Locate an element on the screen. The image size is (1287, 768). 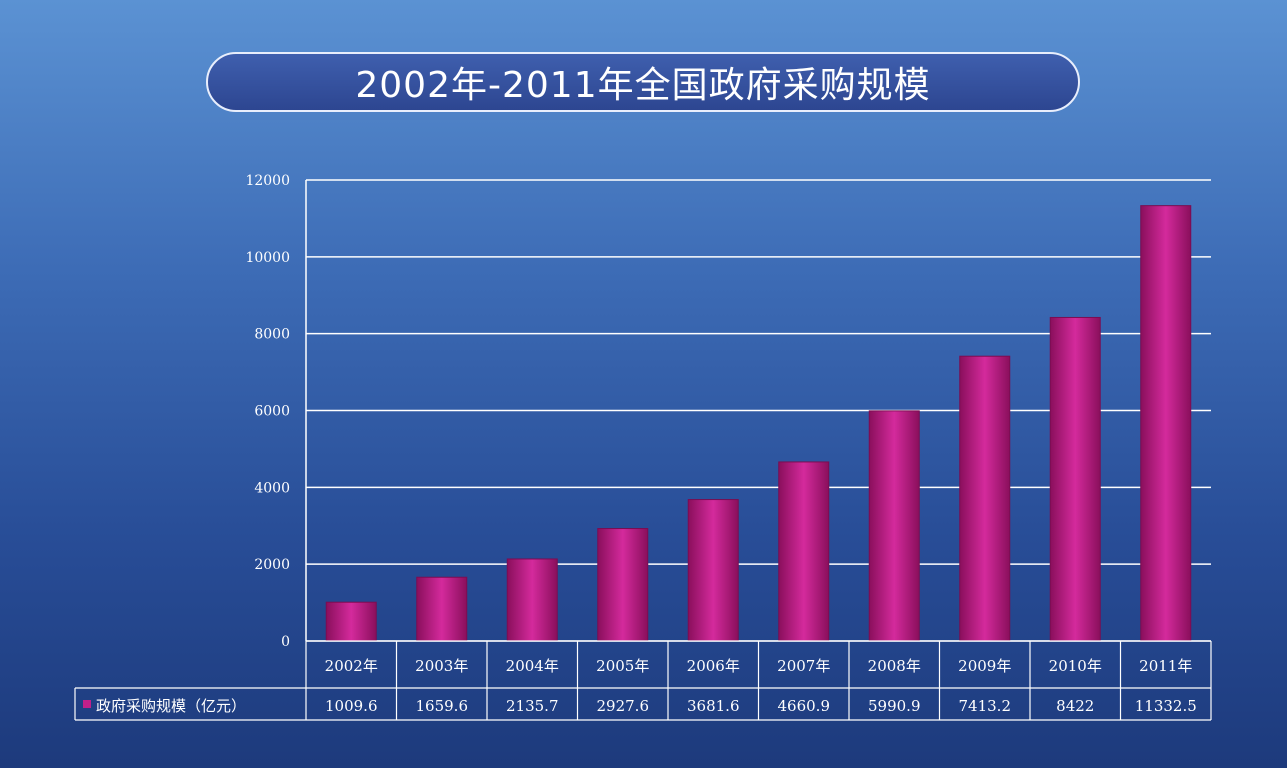
data-label: 7413.2 is located at coordinates (985, 706).